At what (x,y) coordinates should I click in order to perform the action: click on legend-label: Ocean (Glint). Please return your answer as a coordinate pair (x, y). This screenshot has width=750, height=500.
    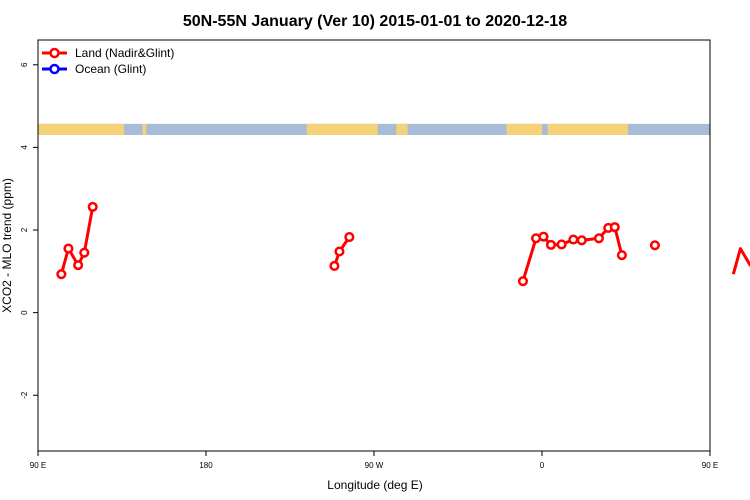
    Looking at the image, I should click on (110, 69).